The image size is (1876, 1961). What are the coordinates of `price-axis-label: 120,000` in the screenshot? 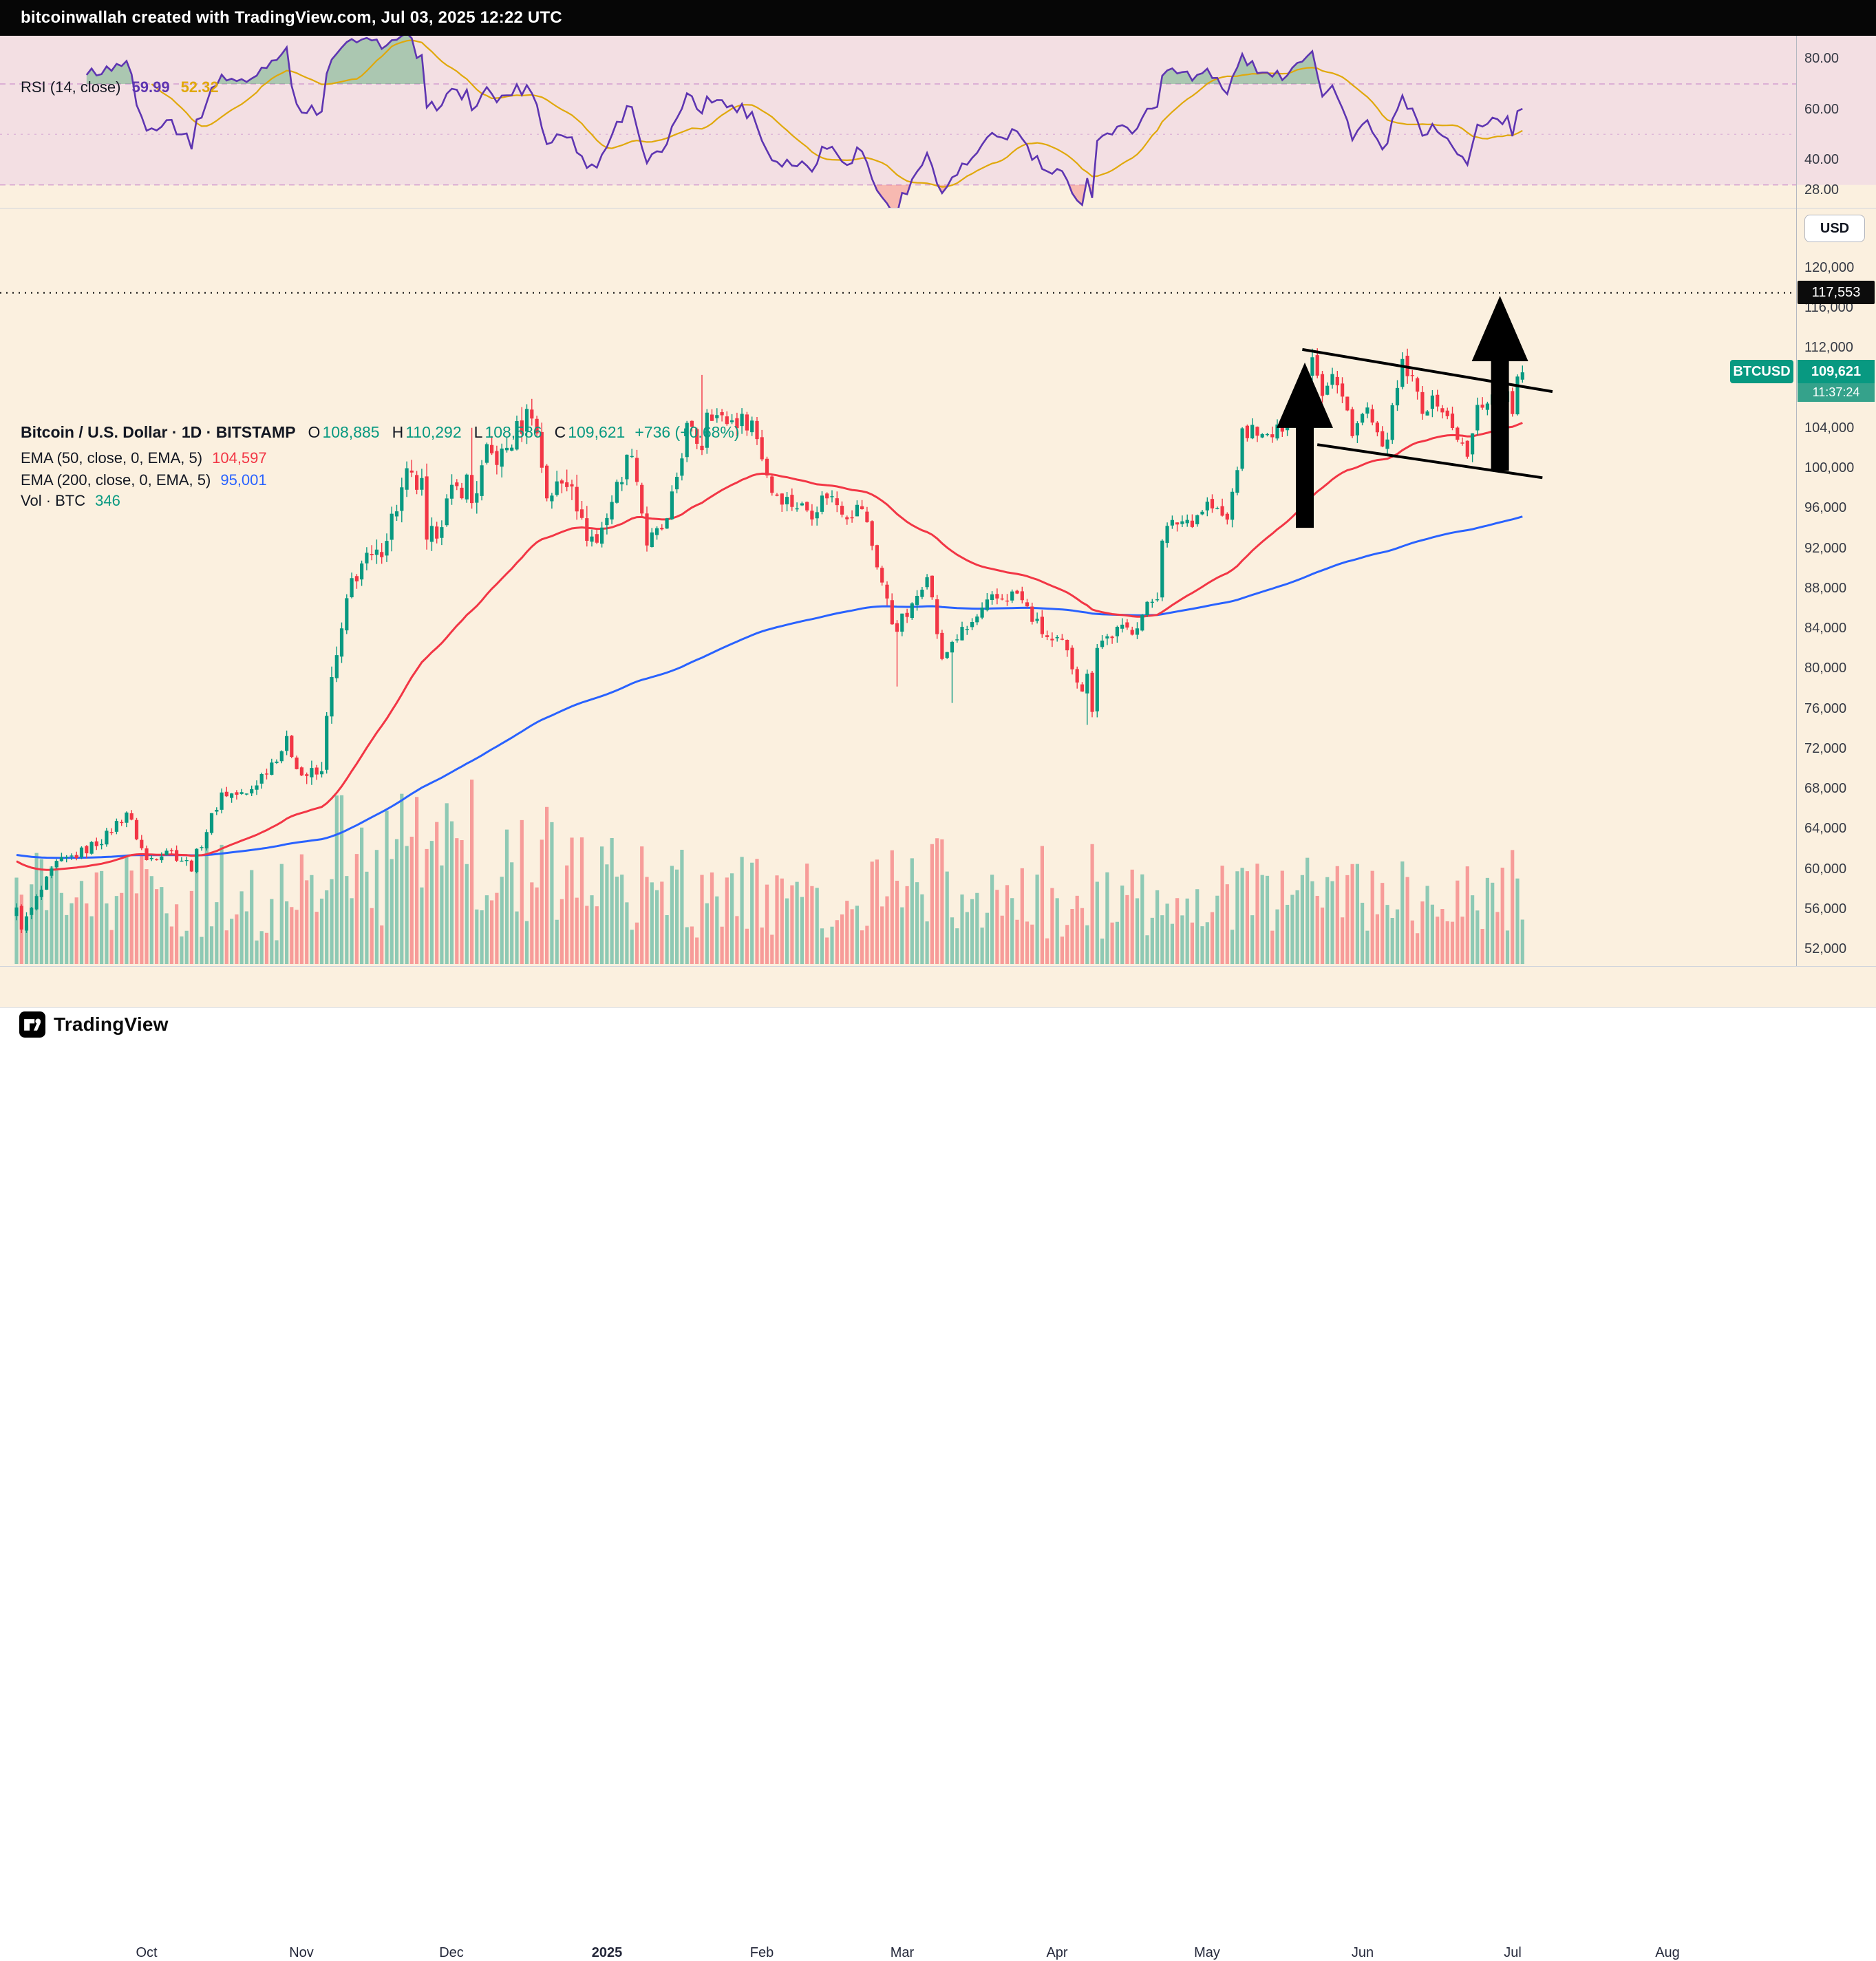 It's located at (1829, 267).